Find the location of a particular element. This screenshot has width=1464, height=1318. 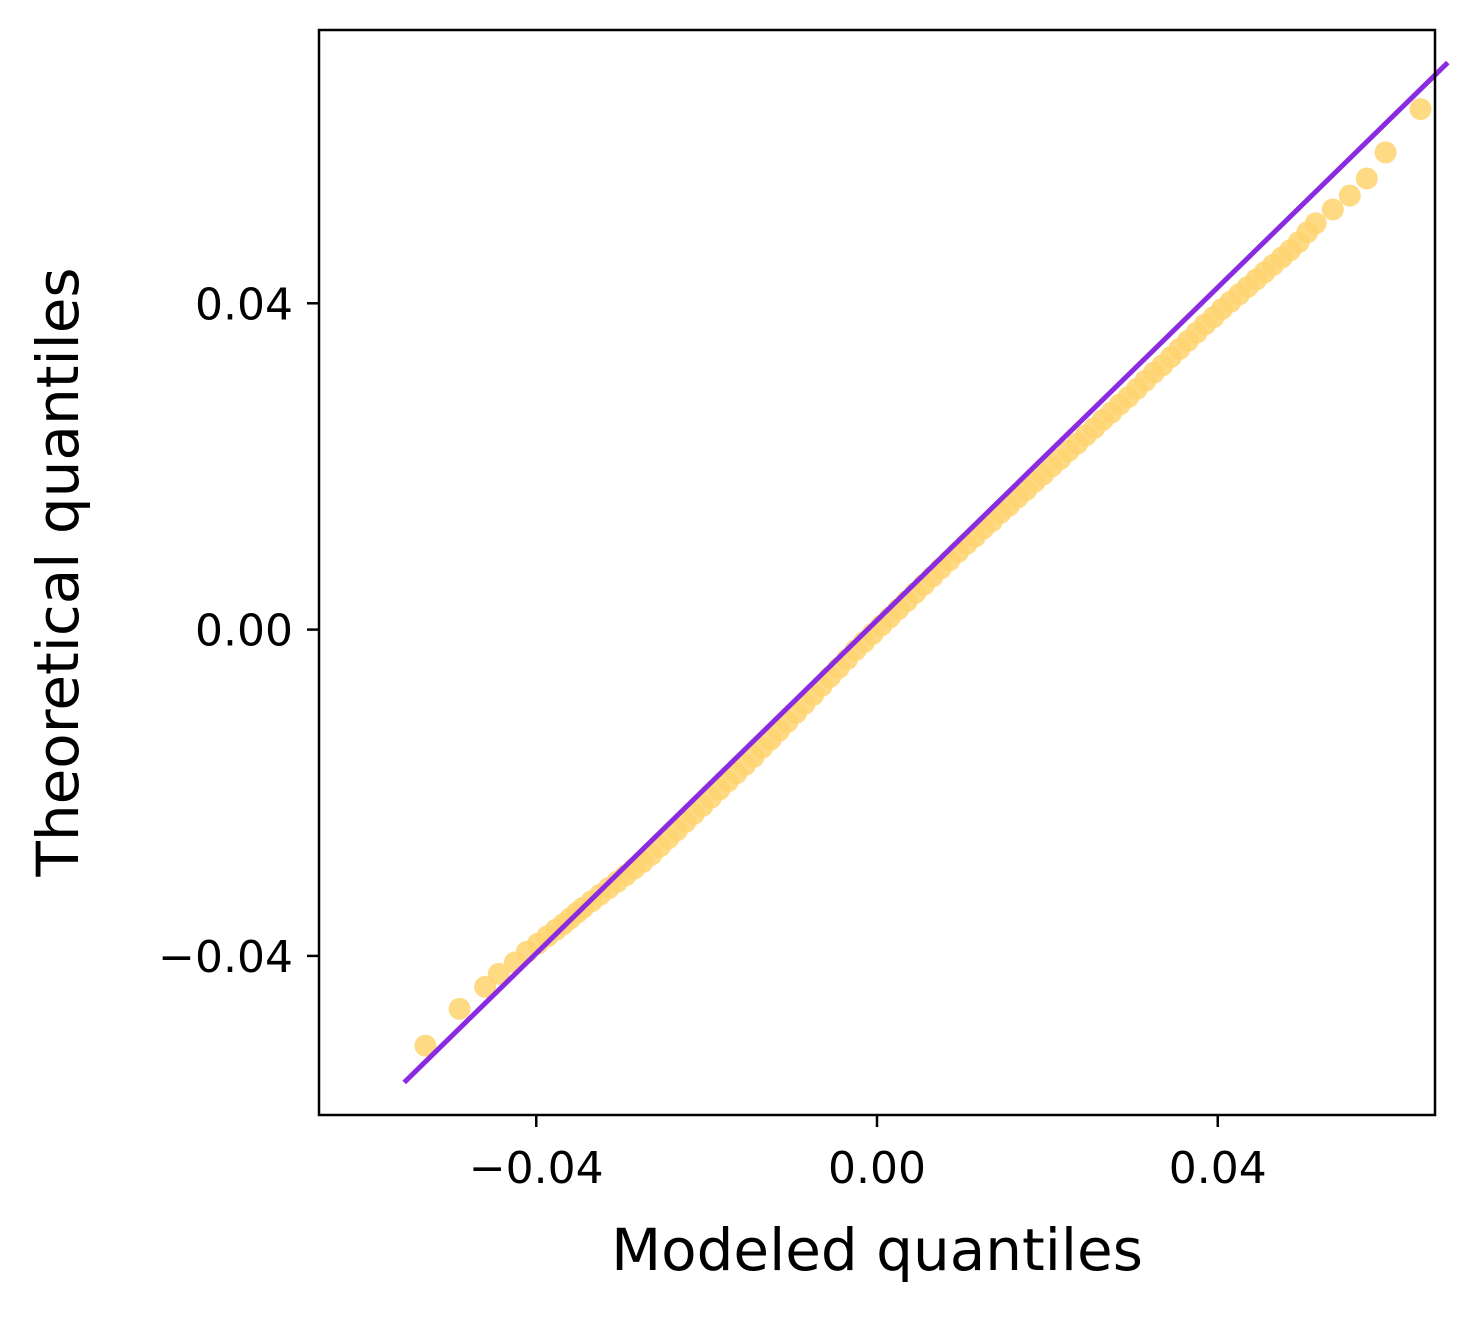

x-axis-label: Modeled quantiles is located at coordinates (877, 1250).